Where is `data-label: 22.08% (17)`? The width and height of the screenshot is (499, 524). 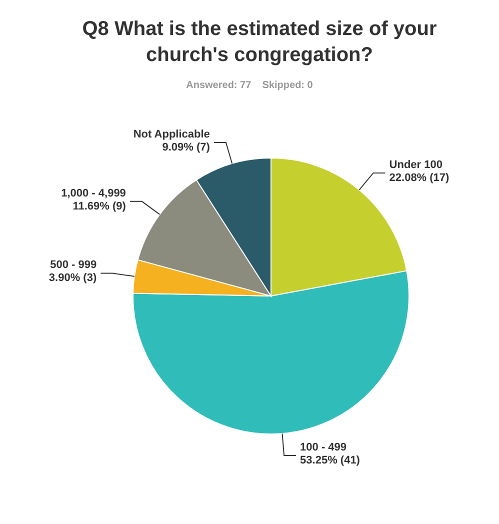 data-label: 22.08% (17) is located at coordinates (419, 178).